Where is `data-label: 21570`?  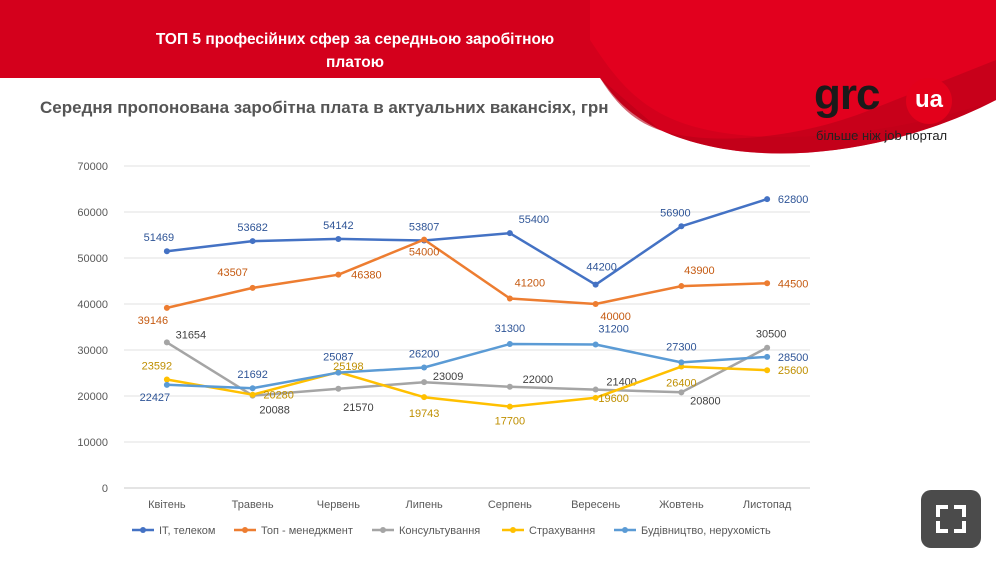 data-label: 21570 is located at coordinates (358, 408).